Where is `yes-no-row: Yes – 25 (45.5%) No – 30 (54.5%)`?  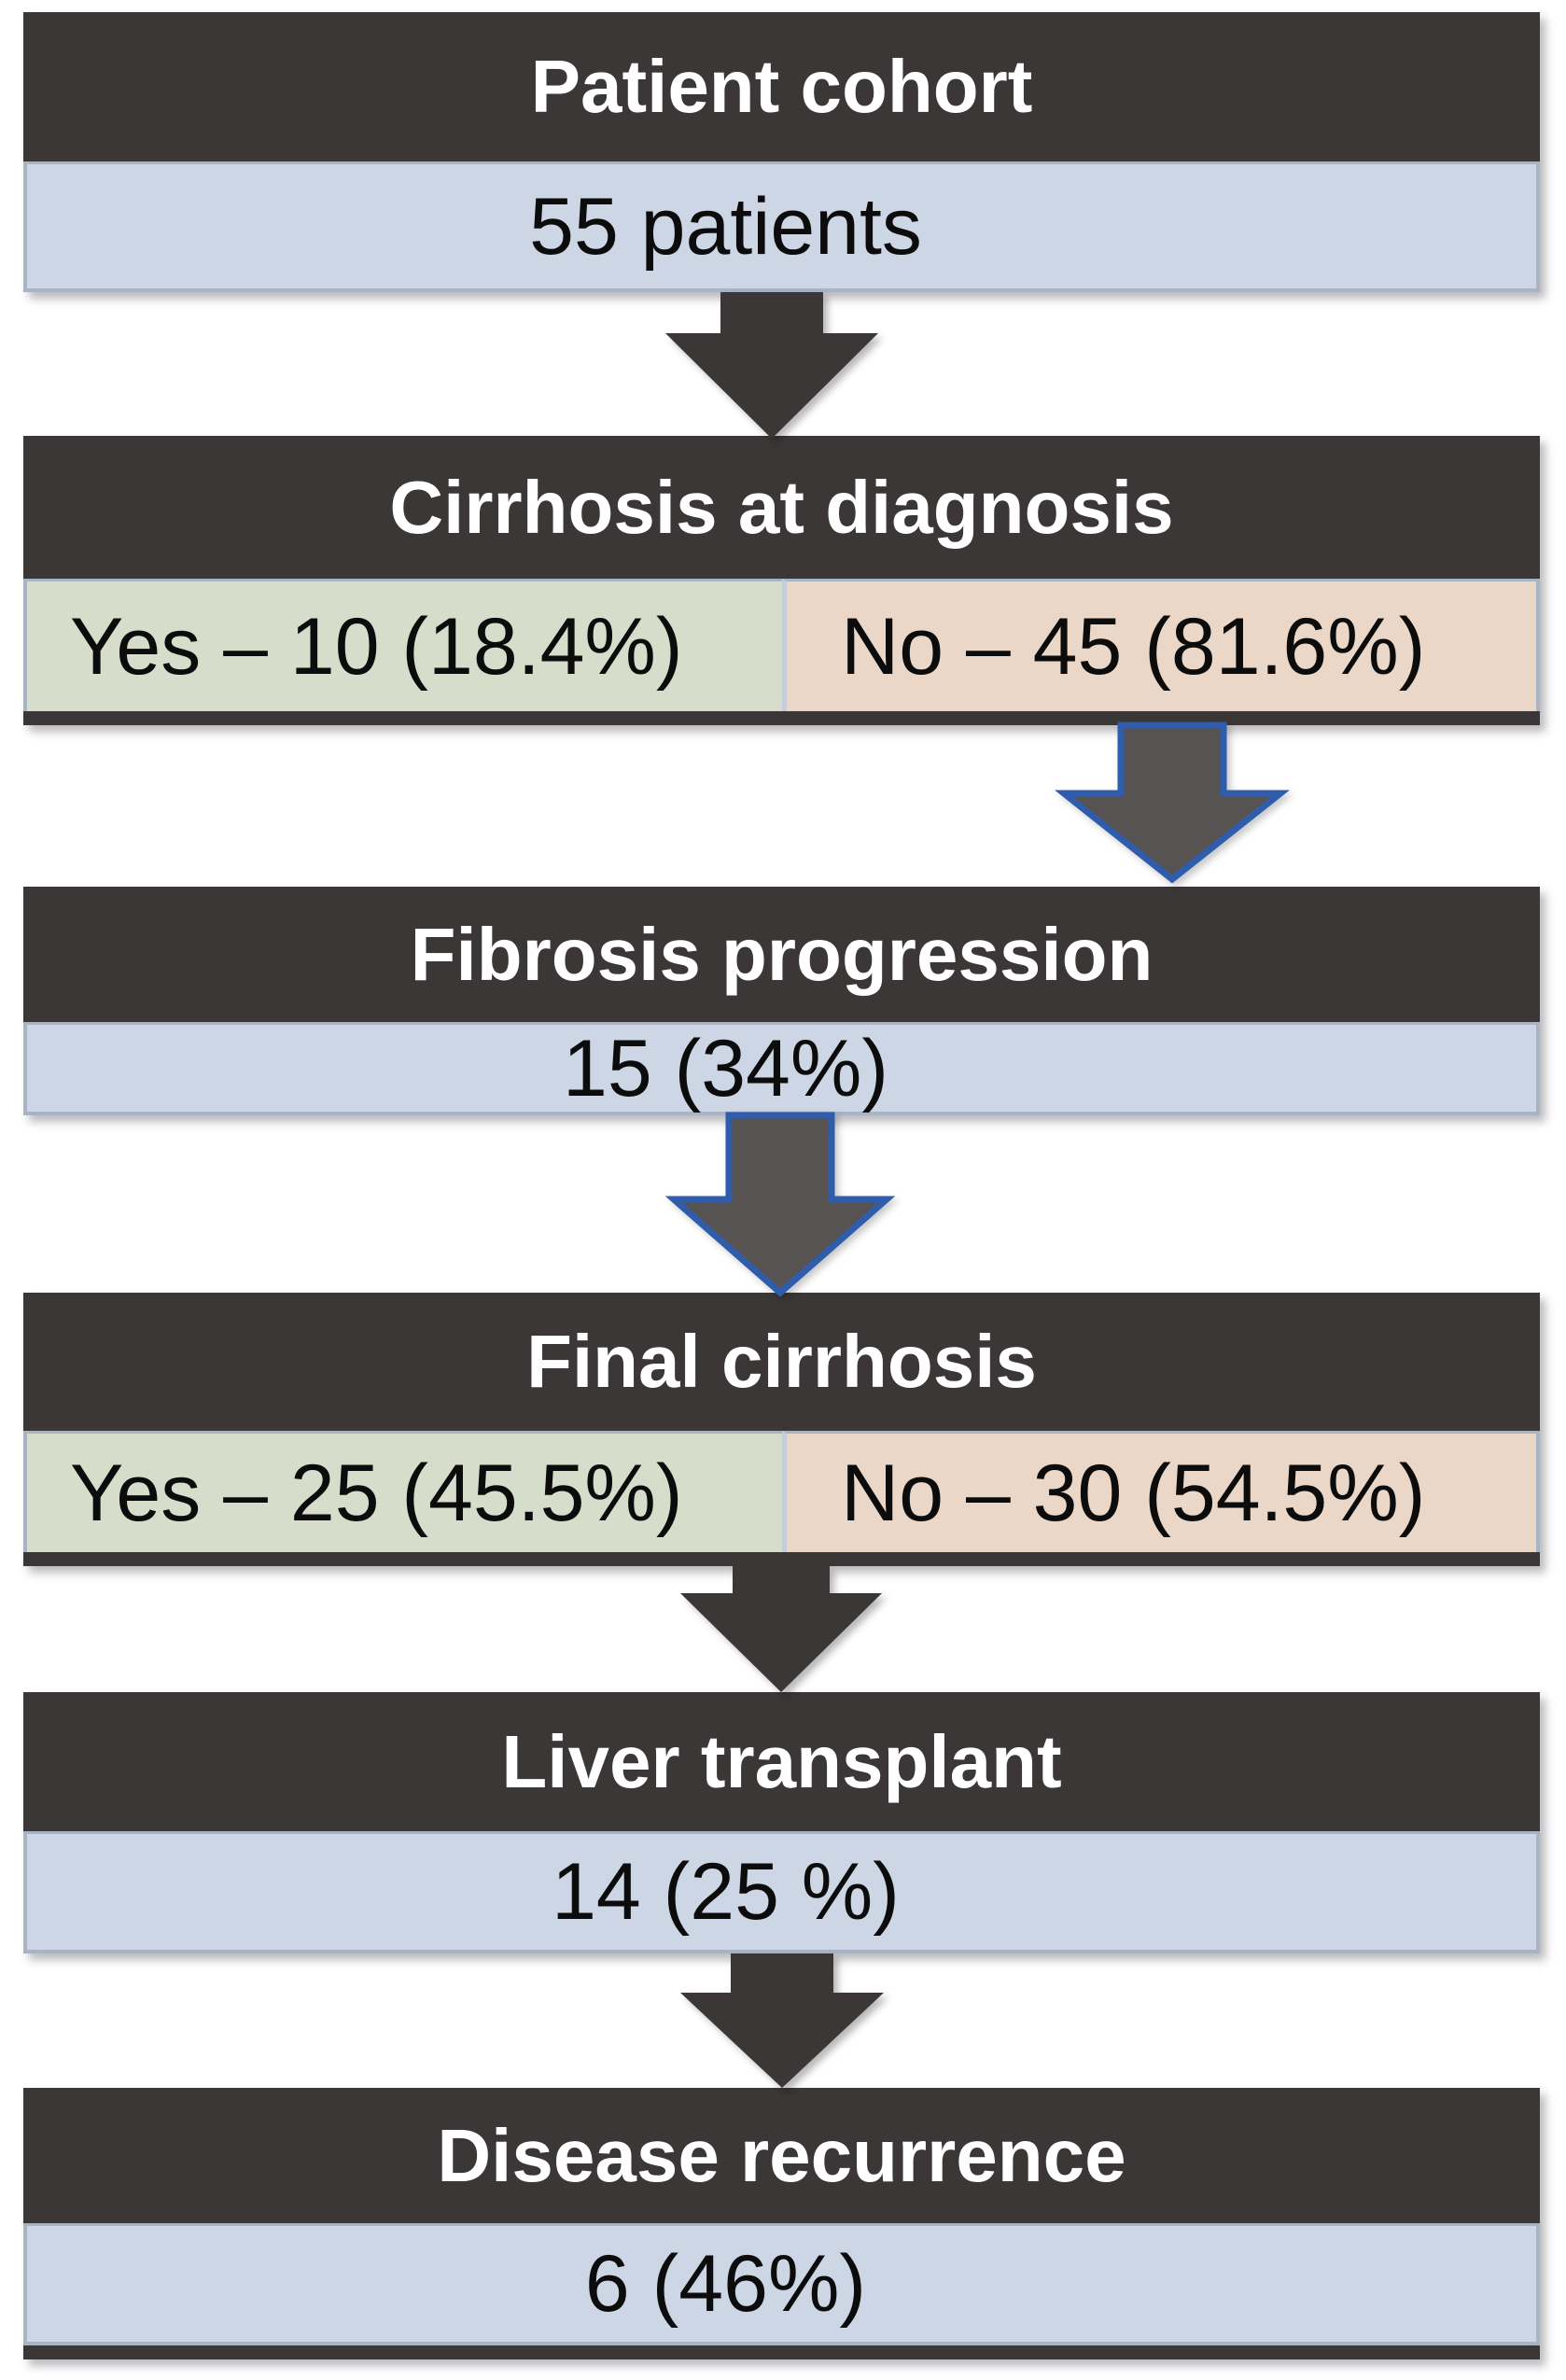 yes-no-row: Yes – 25 (45.5%) No – 30 (54.5%) is located at coordinates (781, 1491).